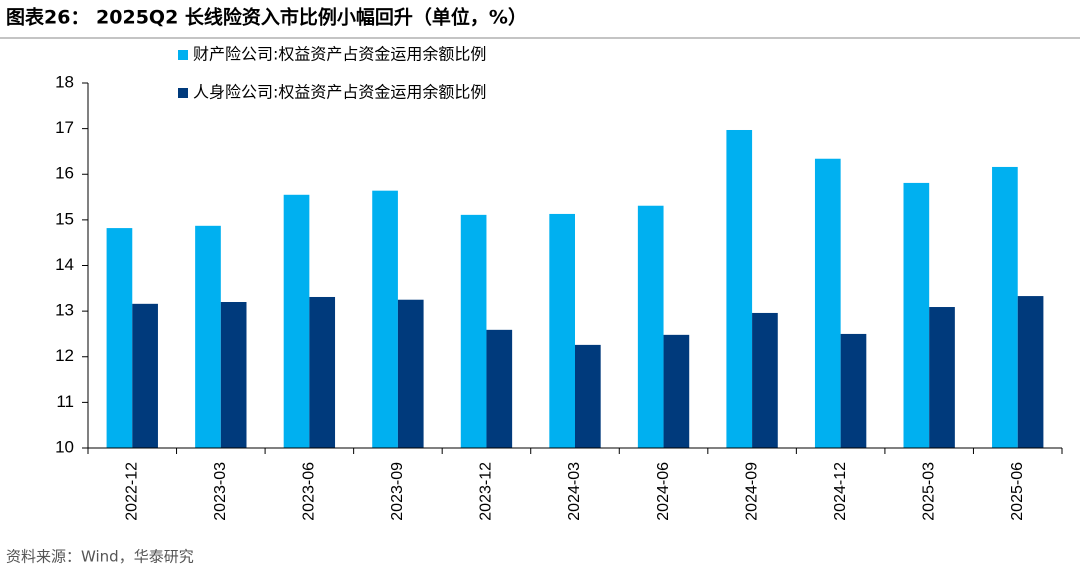  Describe the element at coordinates (1017, 491) in the screenshot. I see `x-tick-label: 2025-06` at that location.